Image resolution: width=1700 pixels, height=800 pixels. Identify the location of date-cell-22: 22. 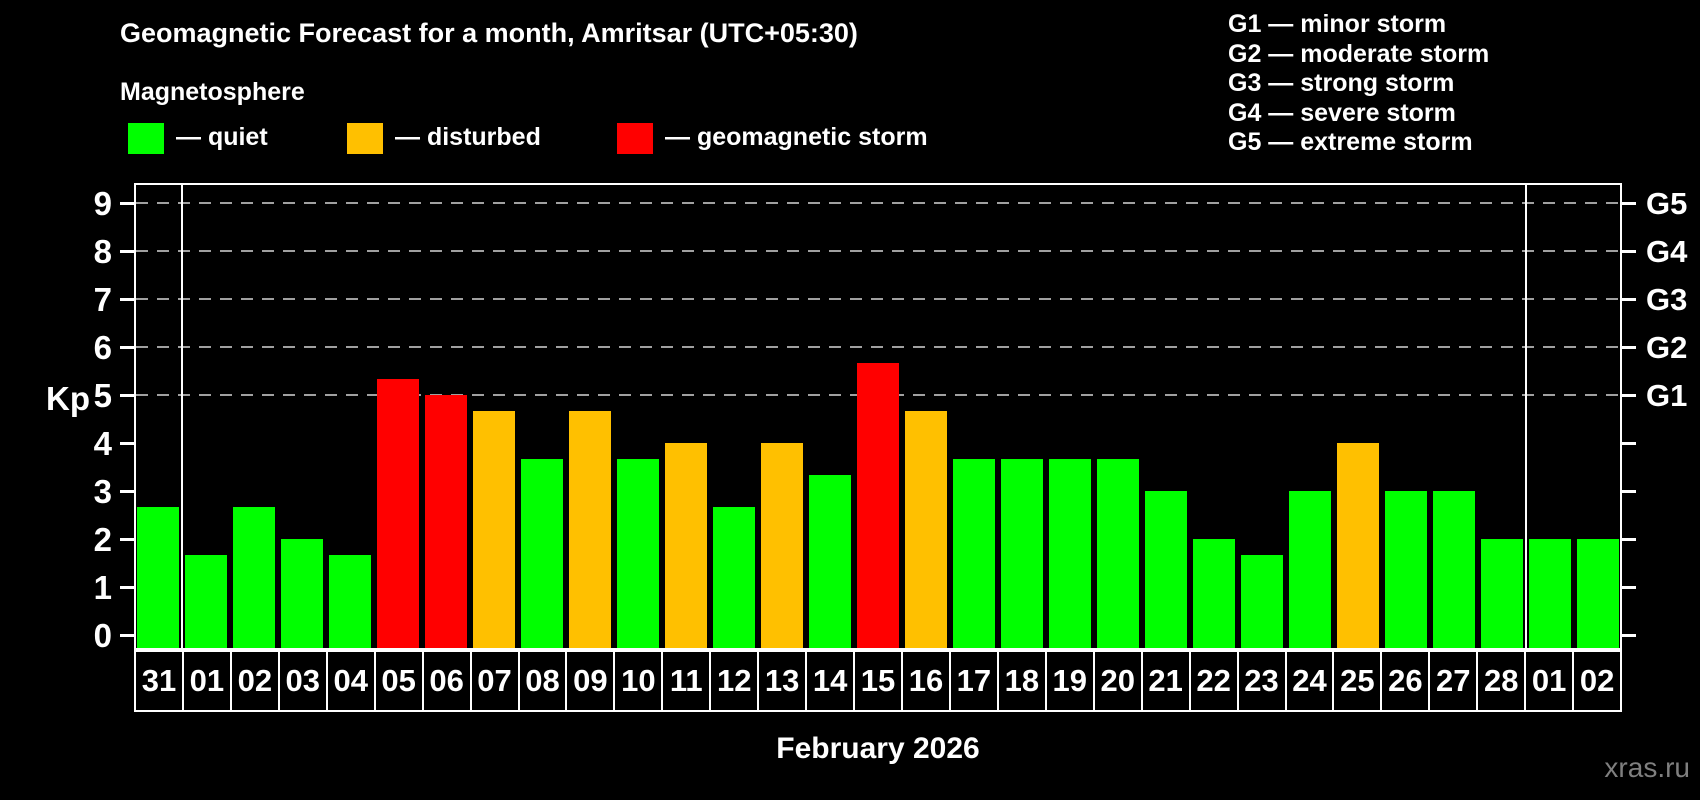
(1215, 681).